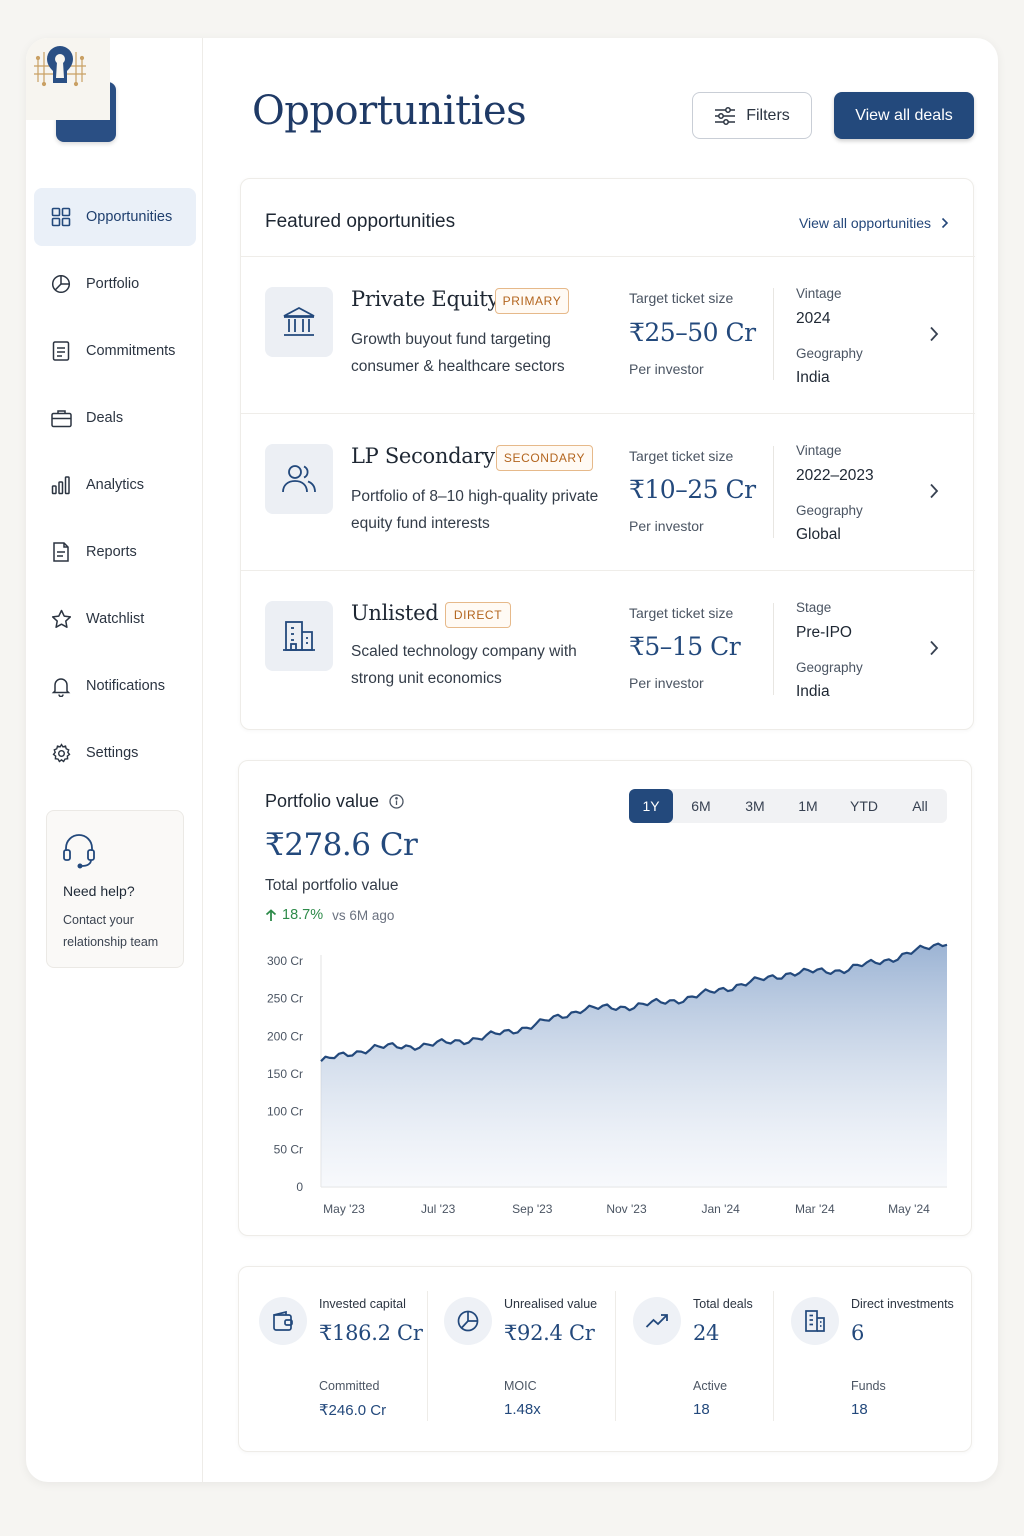 The image size is (1024, 1536). Describe the element at coordinates (332, 885) in the screenshot. I see `portfolio-subtitle: Total portfolio value` at that location.